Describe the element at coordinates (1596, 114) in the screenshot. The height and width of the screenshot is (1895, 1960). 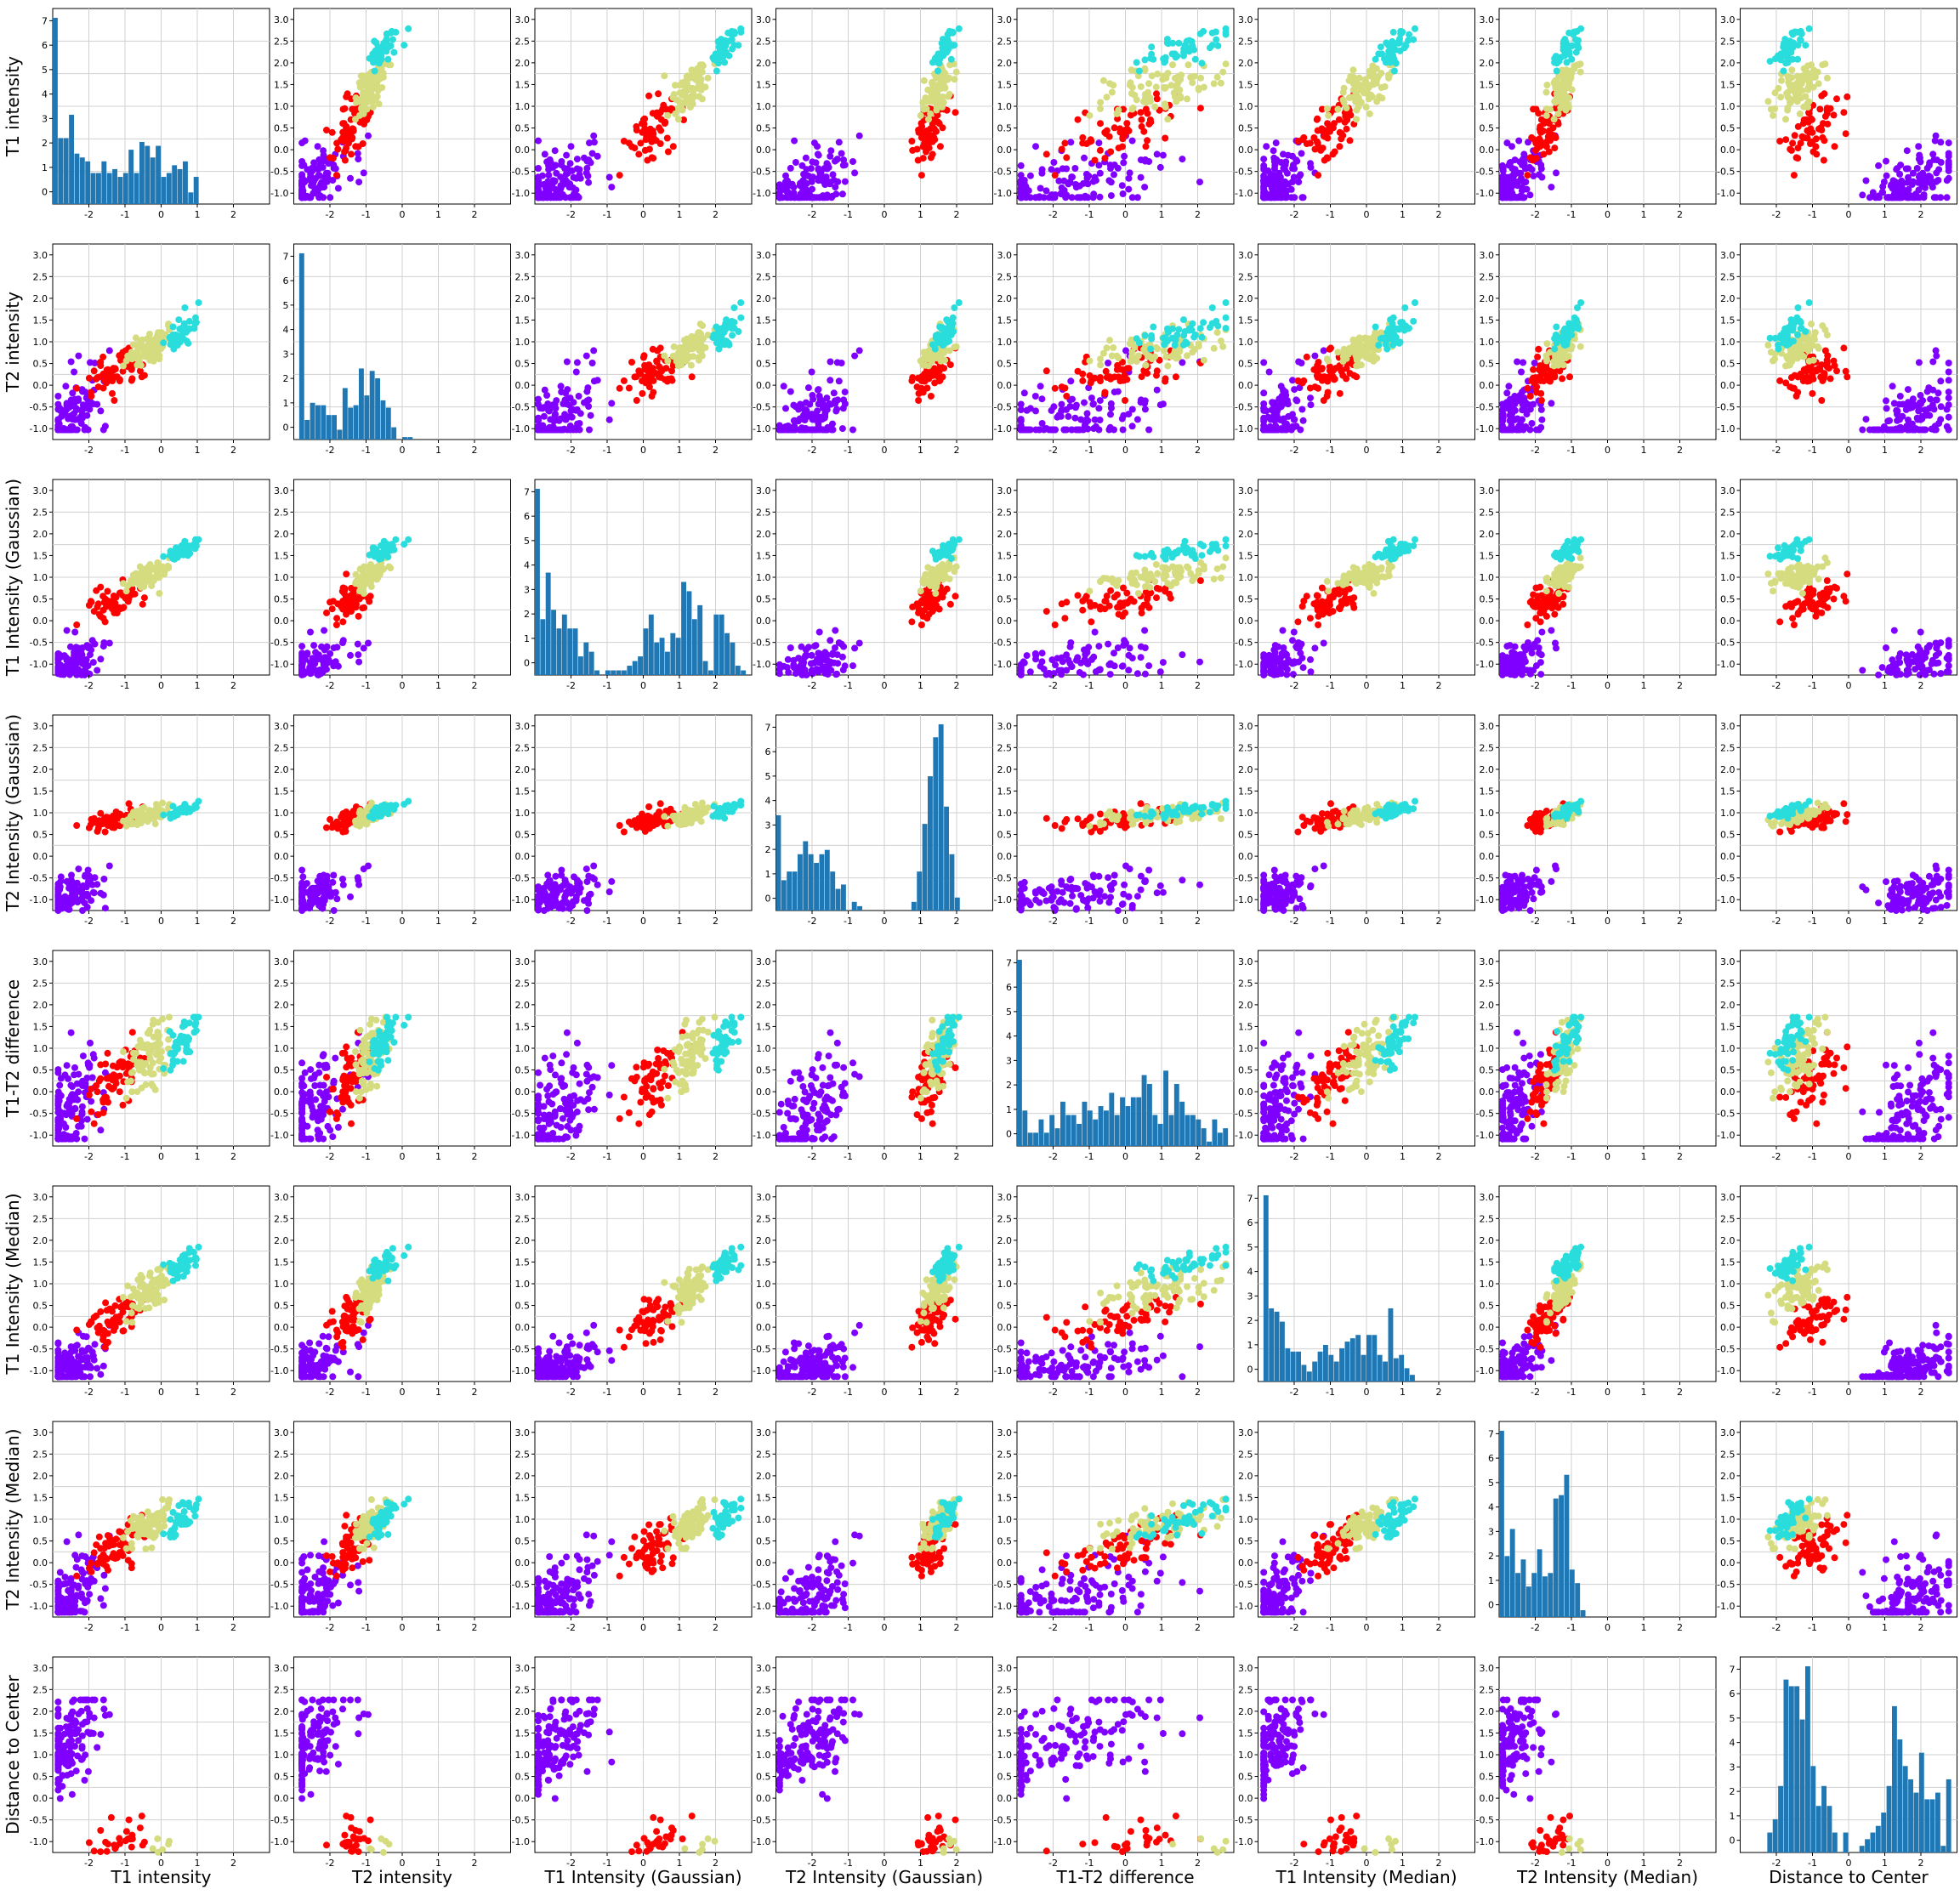
I see `panel-r0-c6: -2 -1 0 1 2-1.0-0.50.00.51.01.52.02.53.0` at that location.